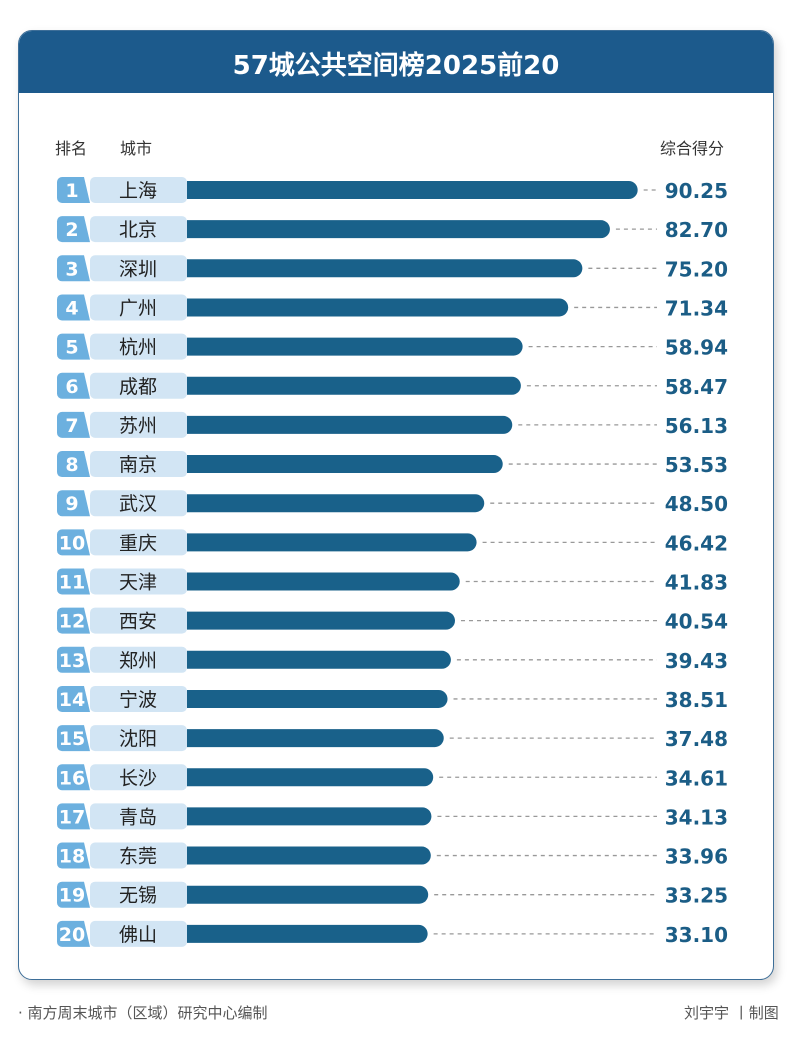  I want to click on rank-label: 3, so click(71, 269).